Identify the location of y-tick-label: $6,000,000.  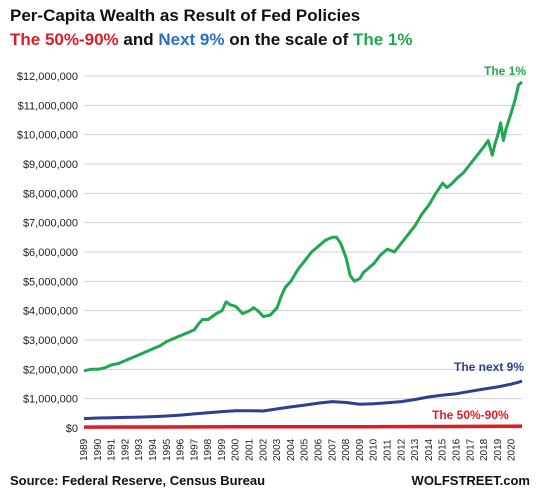
(50, 253).